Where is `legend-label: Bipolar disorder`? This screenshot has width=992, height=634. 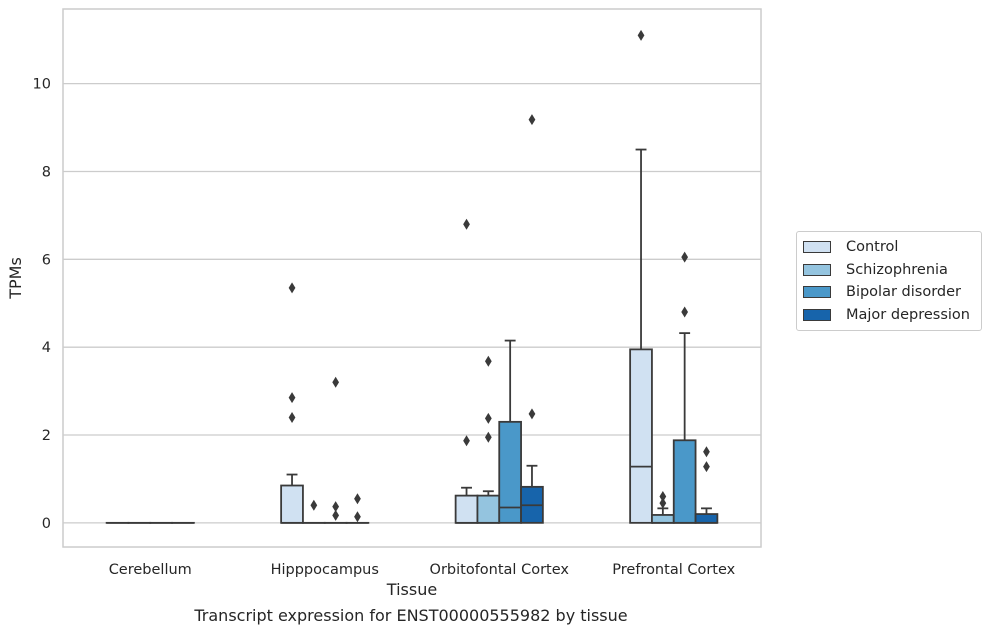
legend-label: Bipolar disorder is located at coordinates (903, 292).